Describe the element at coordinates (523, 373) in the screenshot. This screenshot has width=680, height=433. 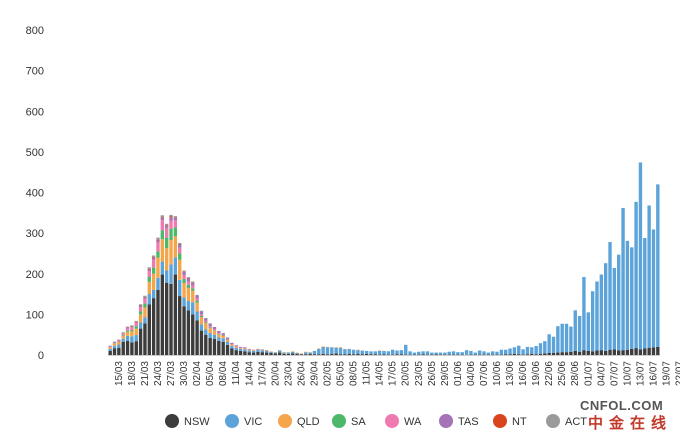
I see `x-tick-label: 16/06` at that location.